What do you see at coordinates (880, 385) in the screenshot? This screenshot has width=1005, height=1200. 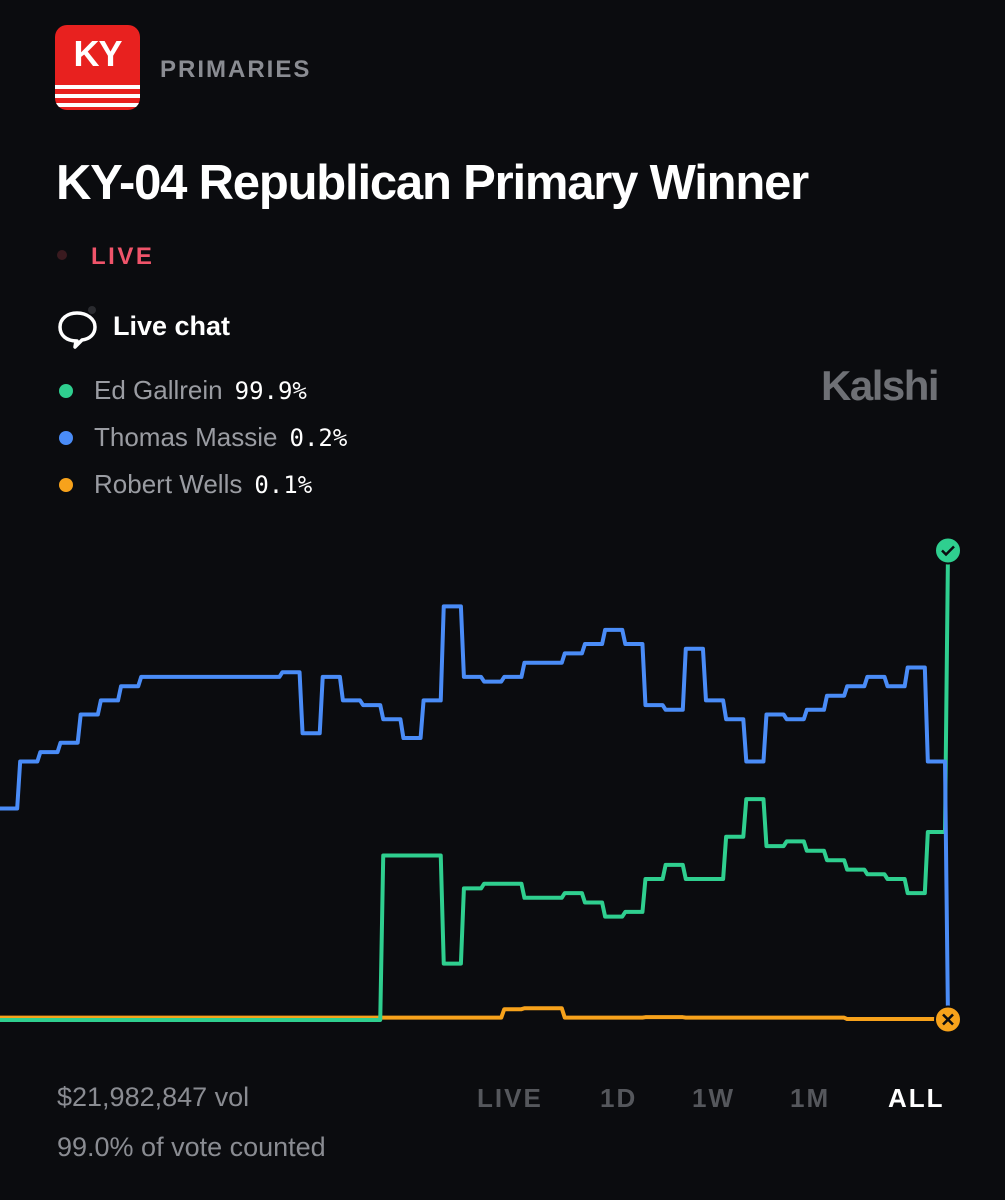 I see `brand-logo: Kalshi` at bounding box center [880, 385].